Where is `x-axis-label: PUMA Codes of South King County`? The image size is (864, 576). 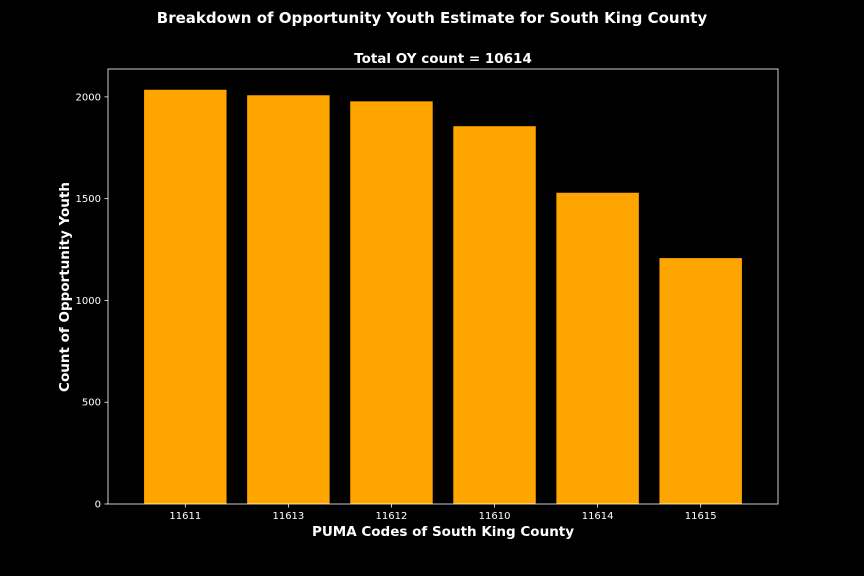
x-axis-label: PUMA Codes of South King County is located at coordinates (443, 532).